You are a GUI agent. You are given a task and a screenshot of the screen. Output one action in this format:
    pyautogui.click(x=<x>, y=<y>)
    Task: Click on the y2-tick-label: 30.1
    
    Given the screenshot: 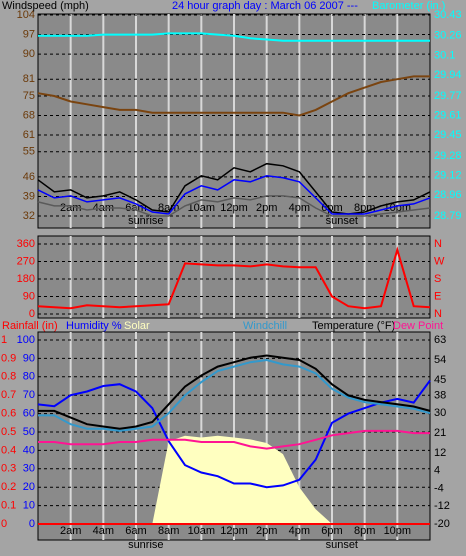 What is the action you would take?
    pyautogui.click(x=444, y=55)
    